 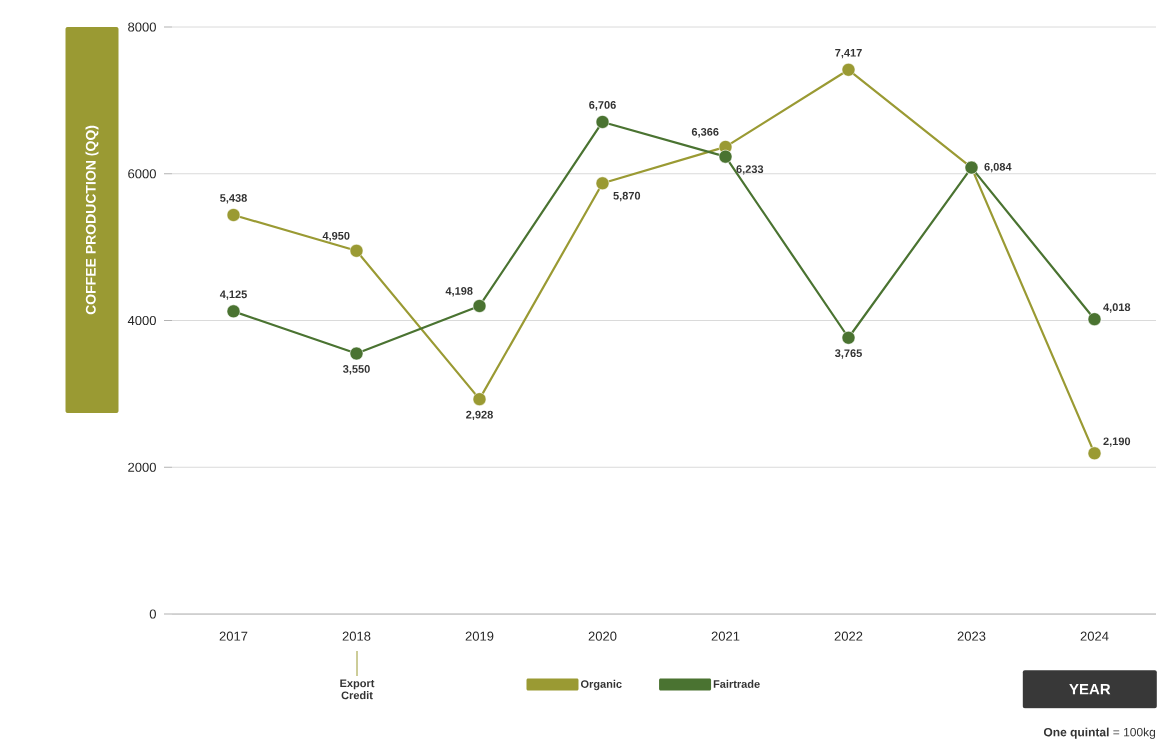 What do you see at coordinates (998, 167) in the screenshot?
I see `data-label: 6,084` at bounding box center [998, 167].